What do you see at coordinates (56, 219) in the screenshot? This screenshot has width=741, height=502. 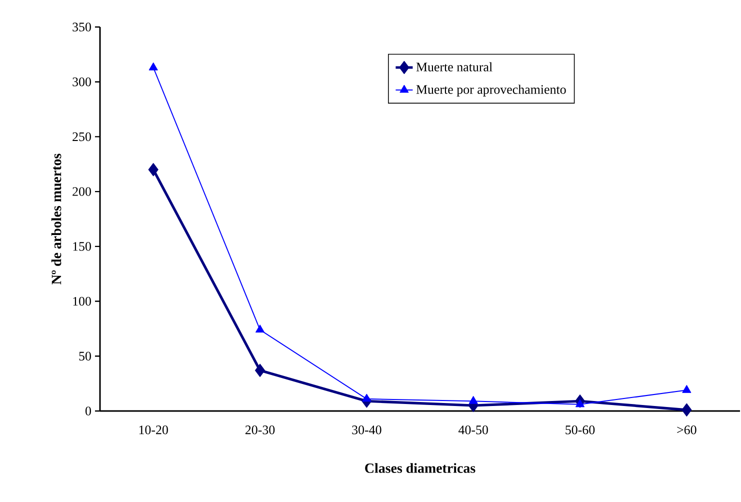 I see `y-axis-title: Nº de arboles muertos` at bounding box center [56, 219].